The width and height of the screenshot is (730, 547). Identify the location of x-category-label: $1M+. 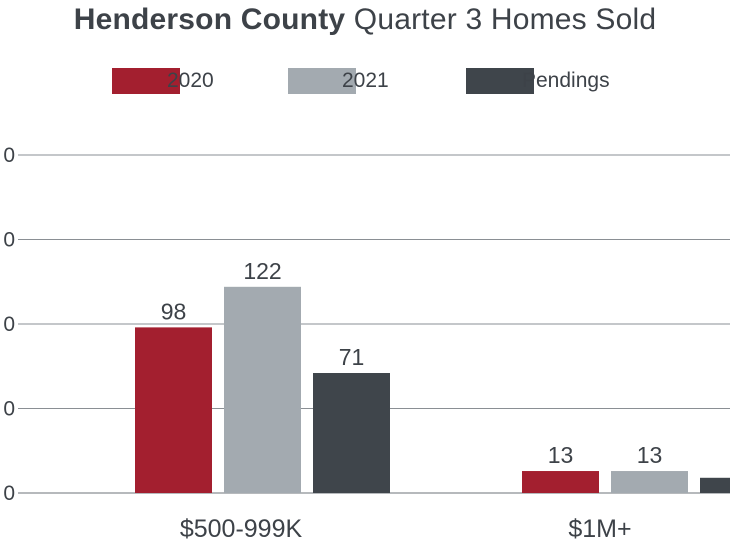
(599, 529).